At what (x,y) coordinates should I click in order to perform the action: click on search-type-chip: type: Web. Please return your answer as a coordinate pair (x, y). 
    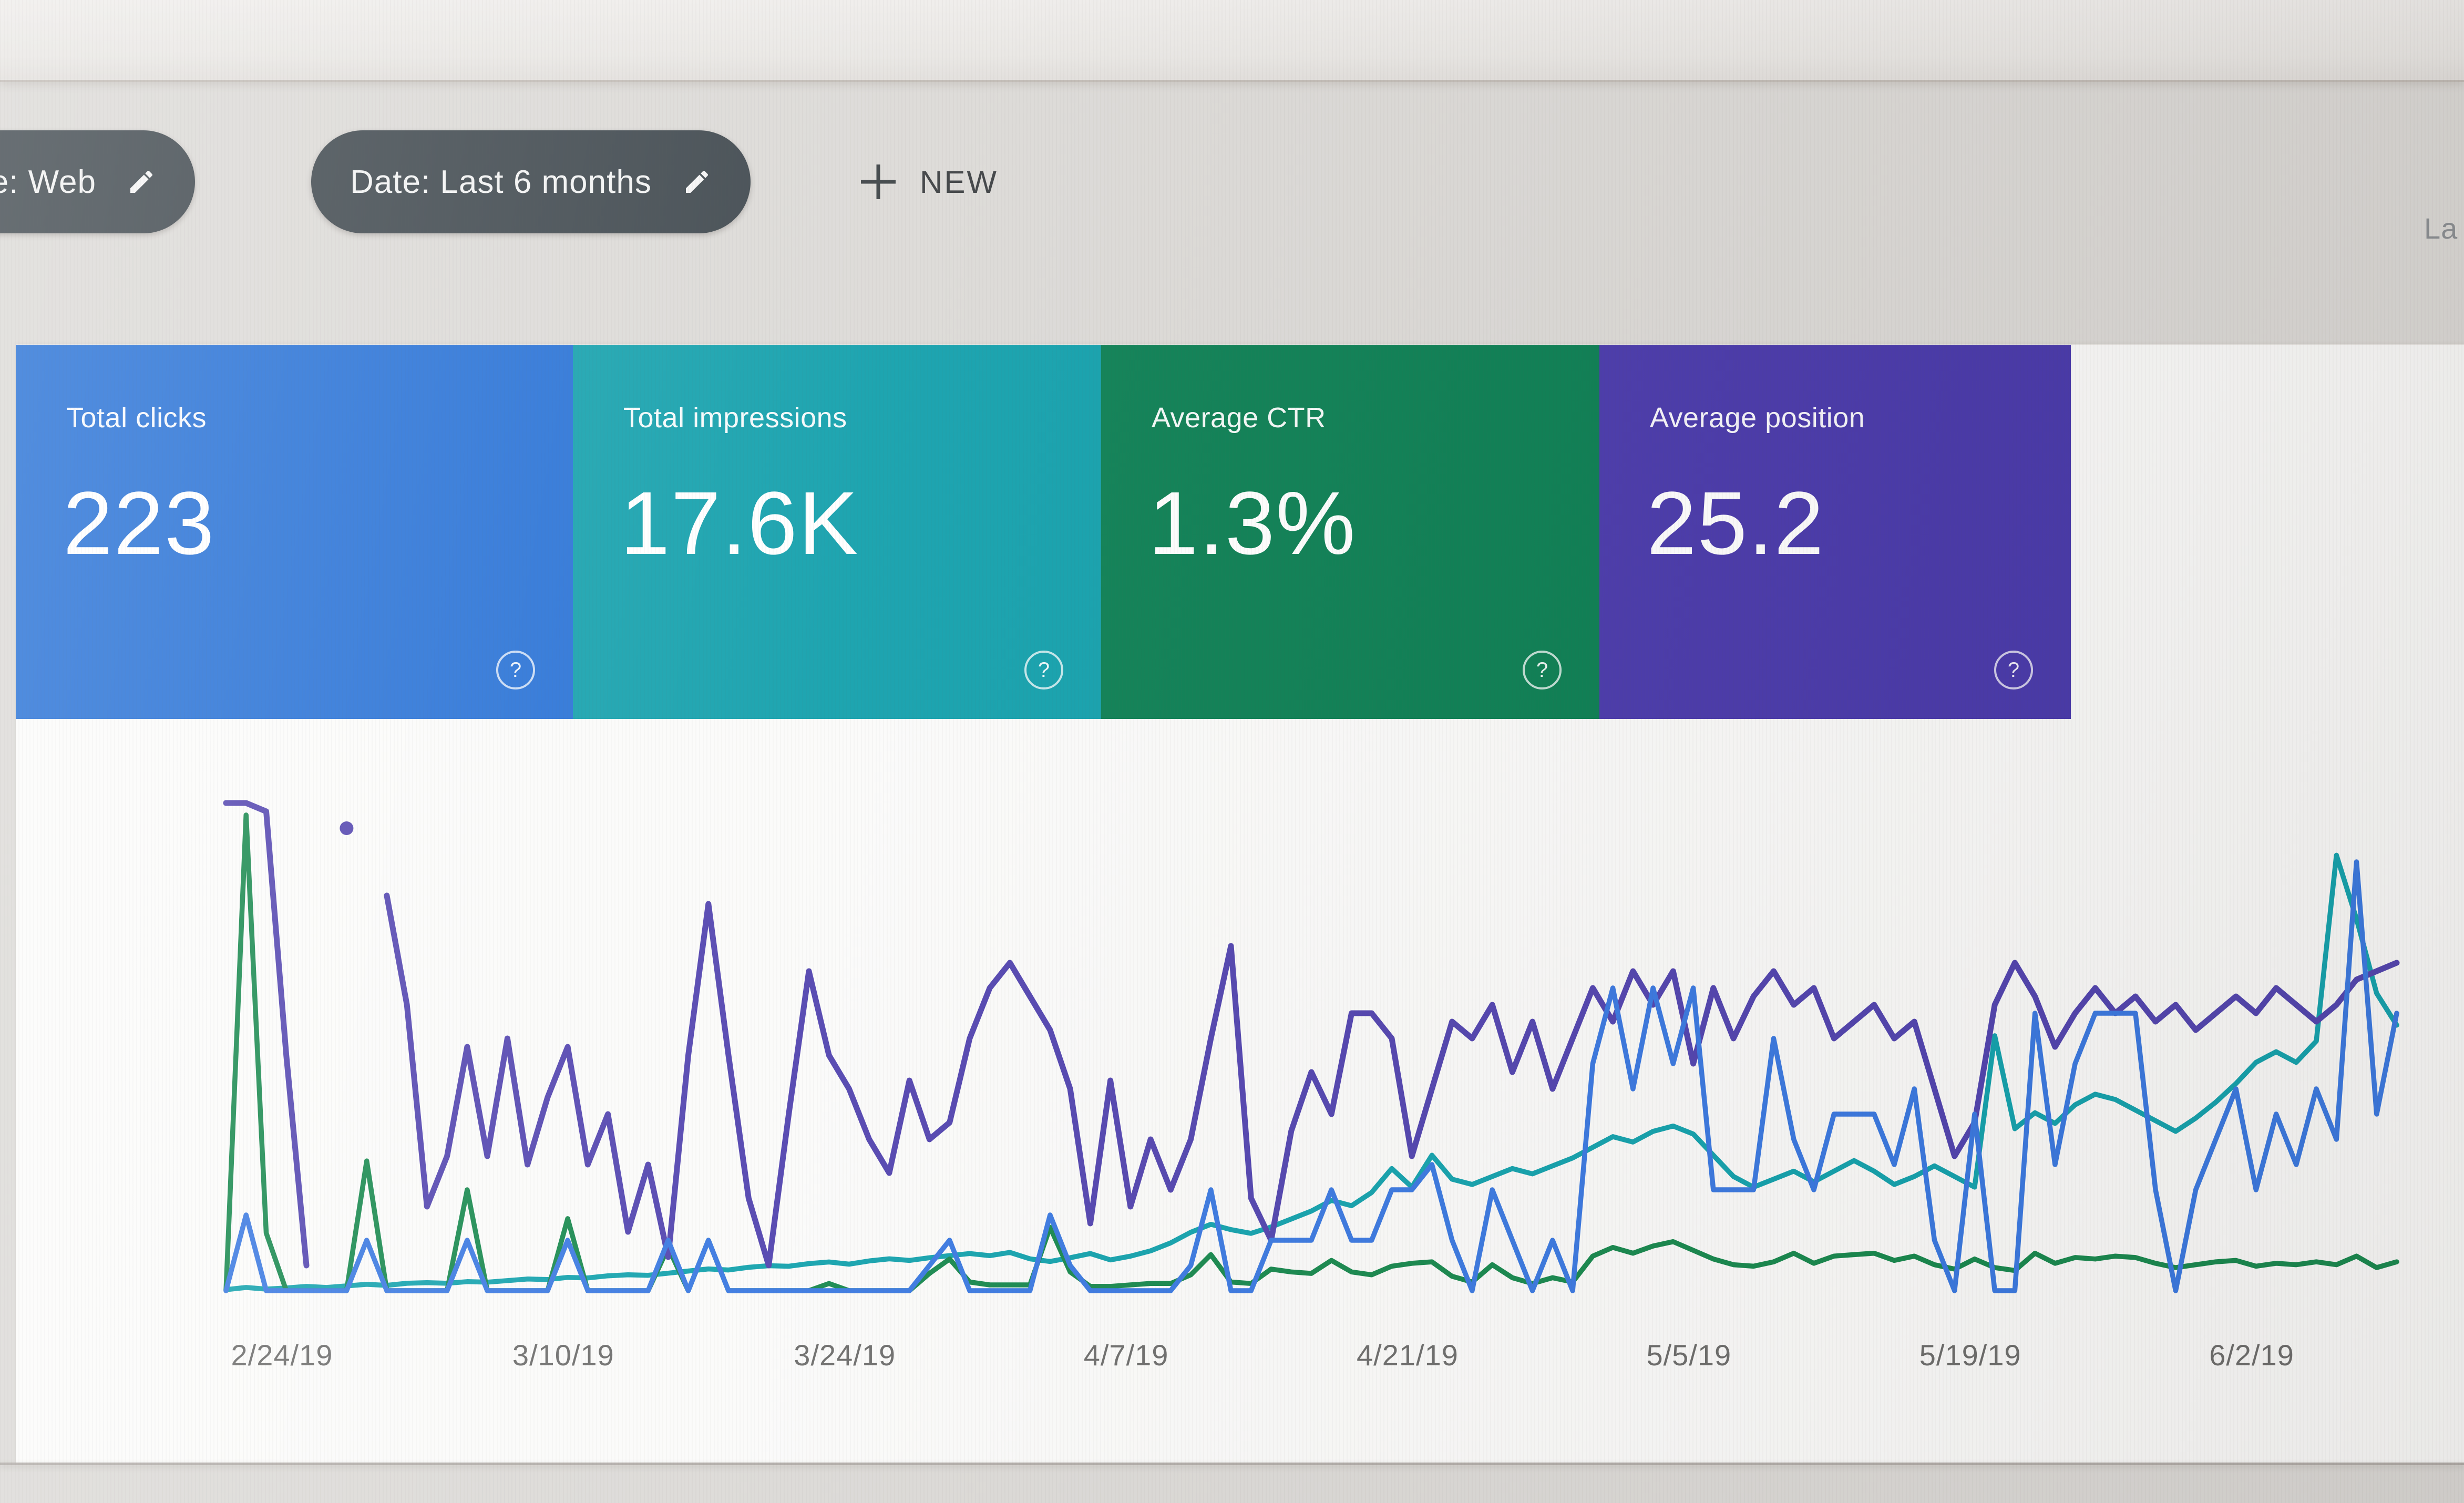
    Looking at the image, I should click on (98, 182).